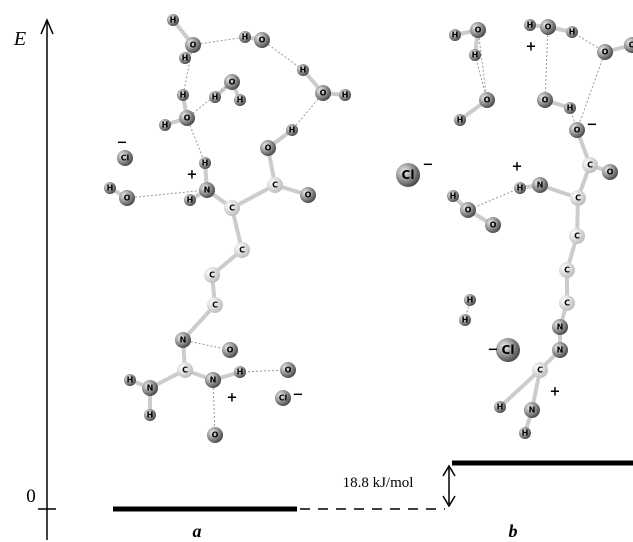 This screenshot has width=633, height=542. What do you see at coordinates (197, 531) in the screenshot?
I see `structure-label: a` at bounding box center [197, 531].